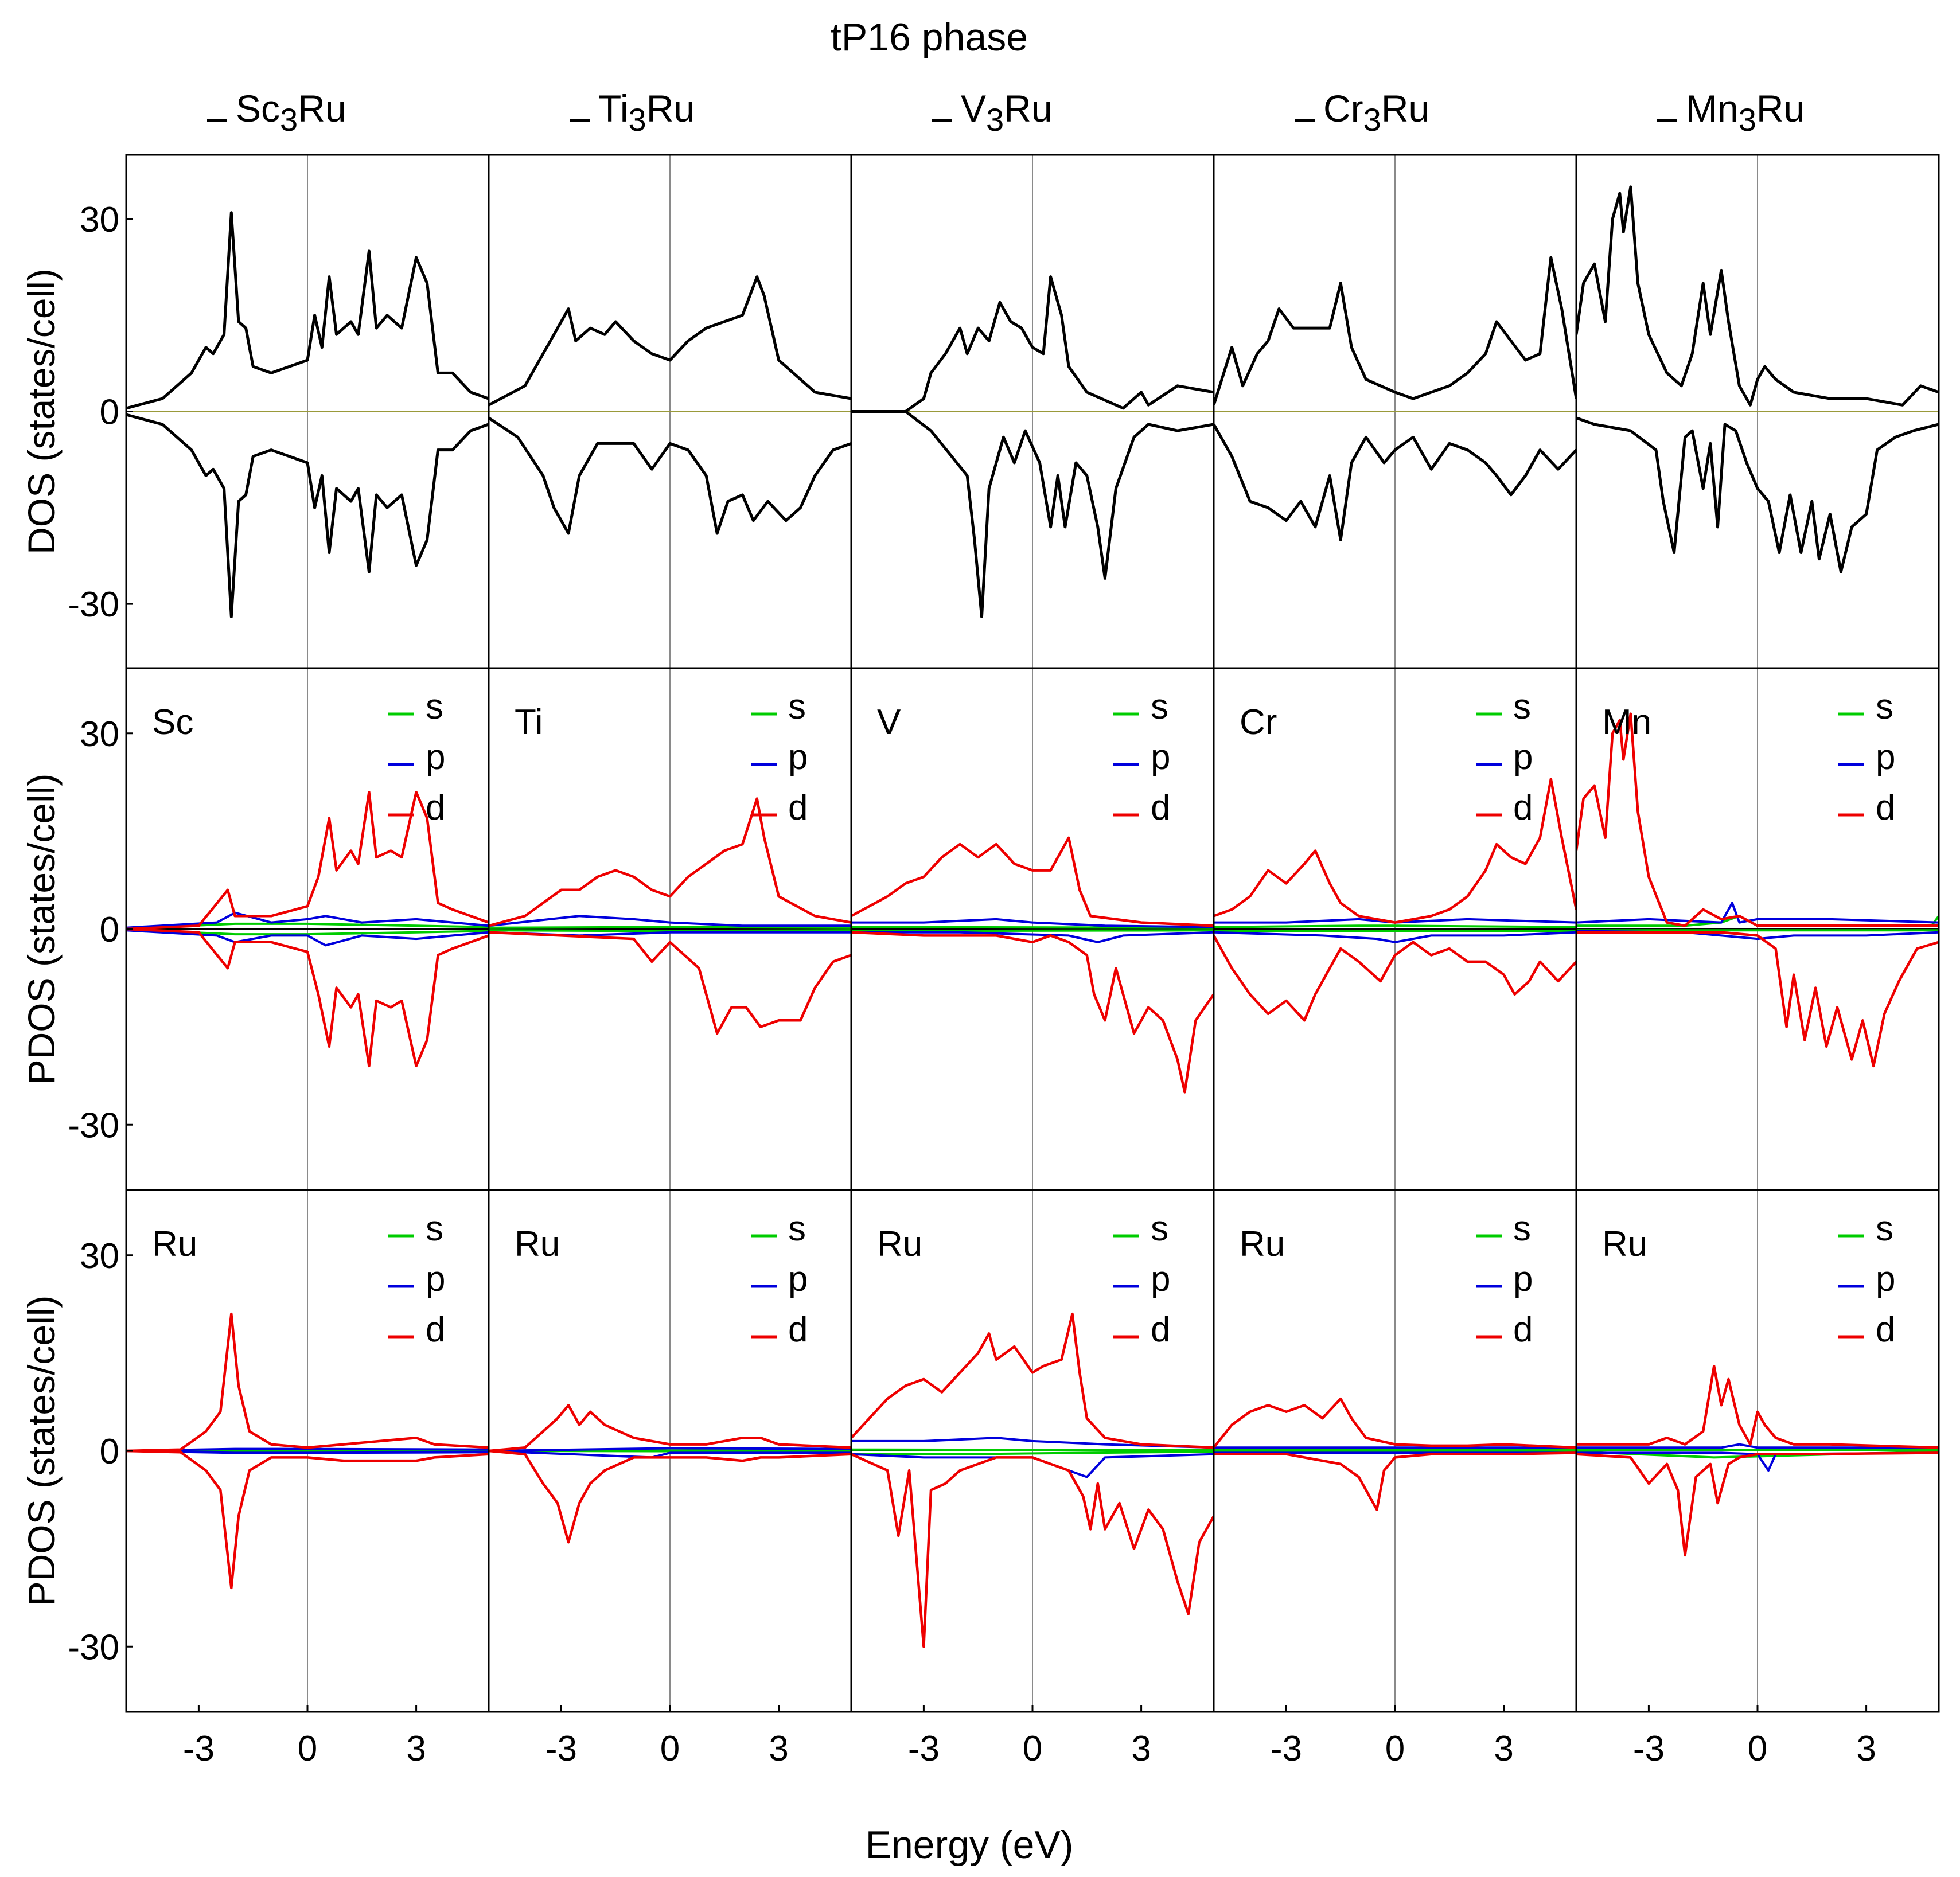  I want to click on subplot: Ru spd -3 0 3, so click(1757, 1479).